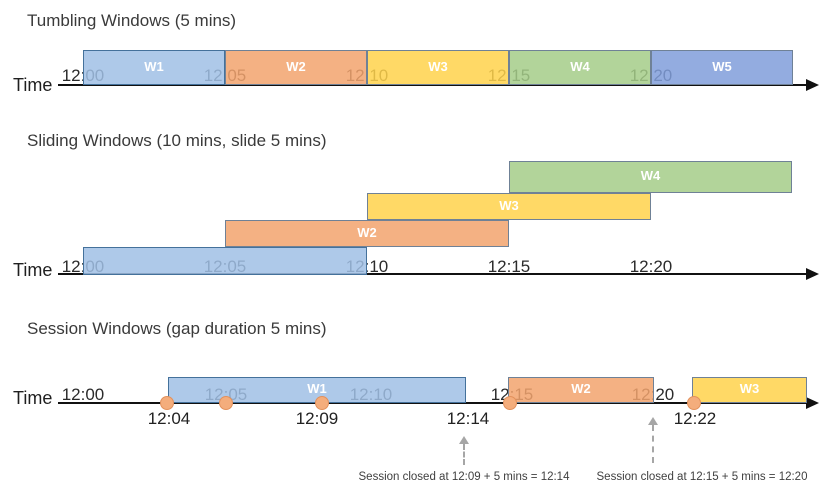  I want to click on section-title: Sliding Windows (10 mins, slide 5 mins), so click(177, 140).